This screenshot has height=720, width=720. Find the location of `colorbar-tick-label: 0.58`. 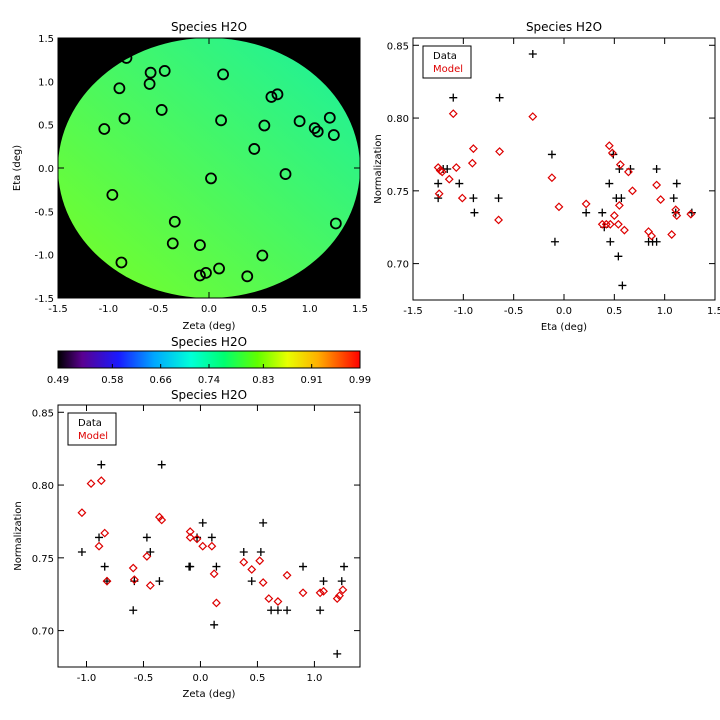

colorbar-tick-label: 0.58 is located at coordinates (112, 380).